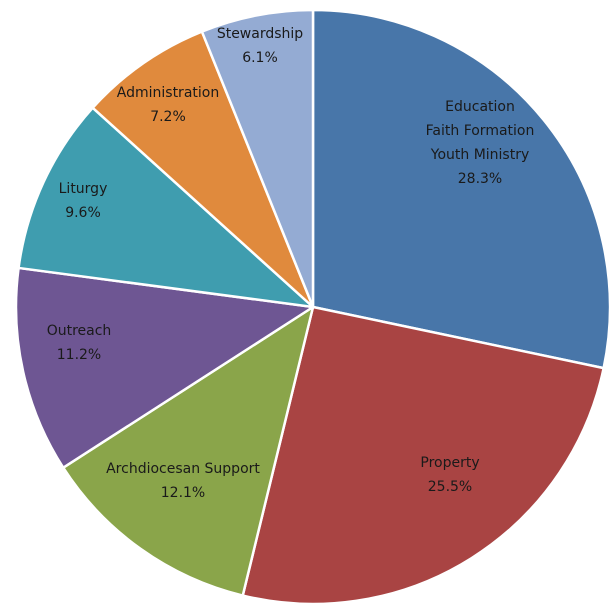 Image resolution: width=611 pixels, height=603 pixels. What do you see at coordinates (183, 493) in the screenshot?
I see `slice-percent-text: 12.1%` at bounding box center [183, 493].